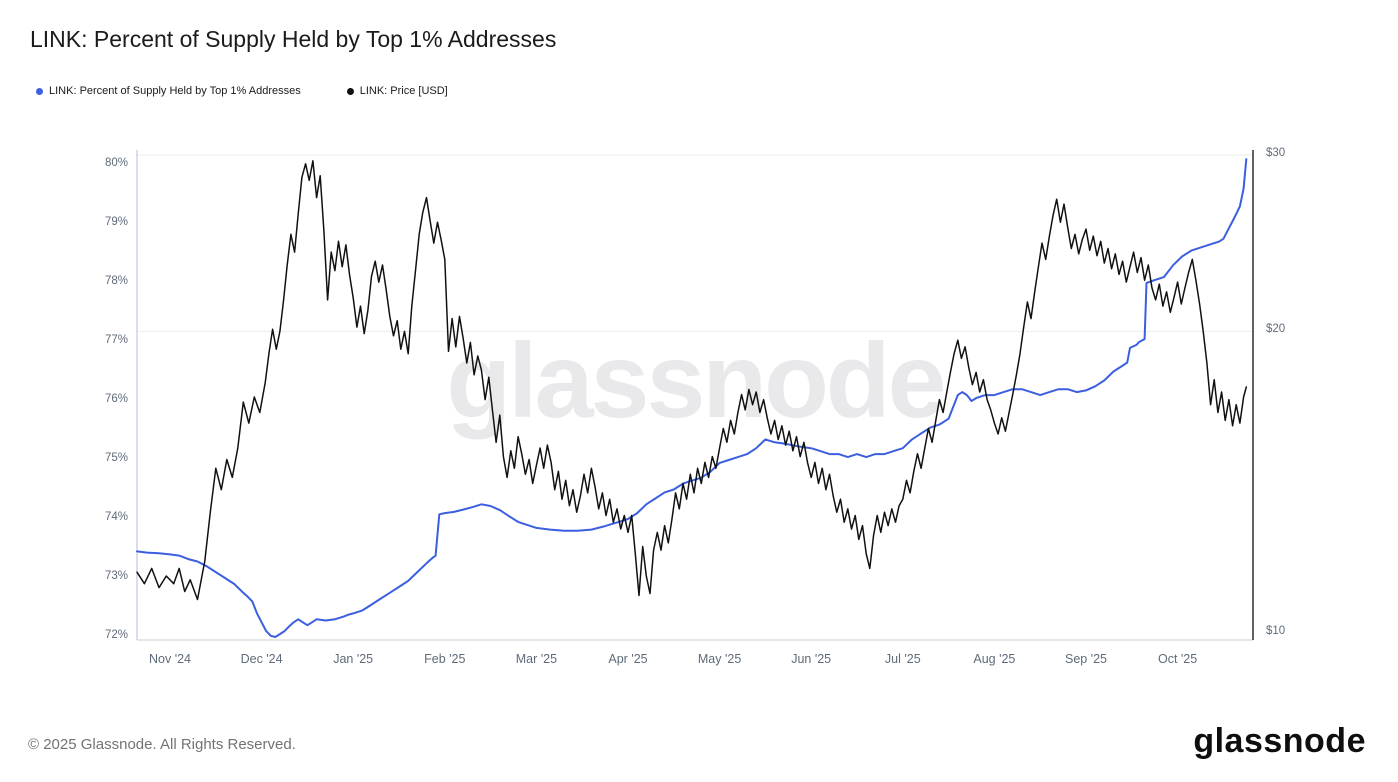 Image resolution: width=1398 pixels, height=782 pixels. I want to click on y-axis-left-tick-label: 73%, so click(116, 576).